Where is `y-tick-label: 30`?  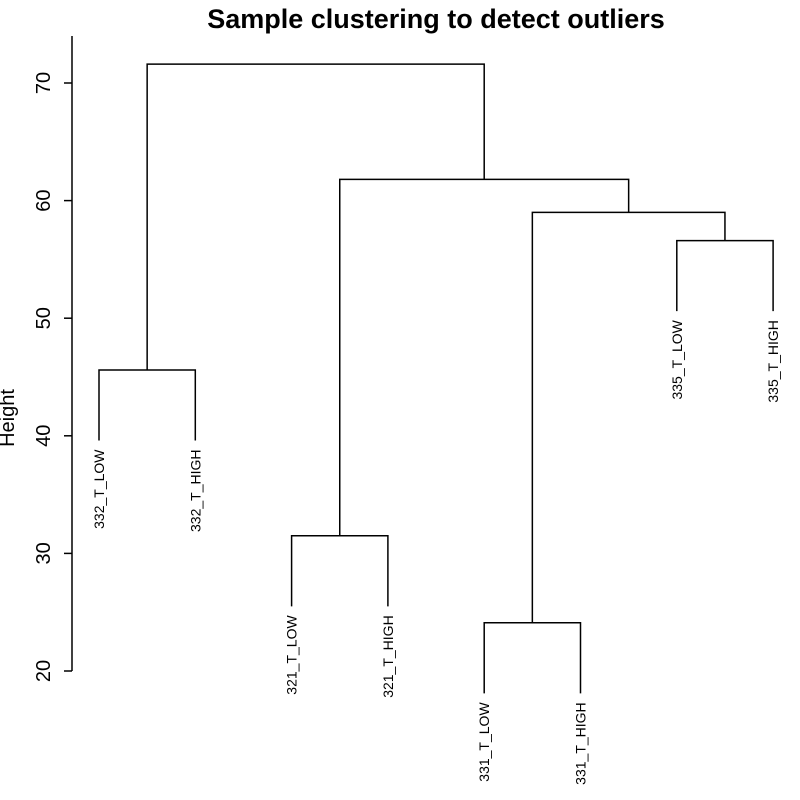 y-tick-label: 30 is located at coordinates (44, 553).